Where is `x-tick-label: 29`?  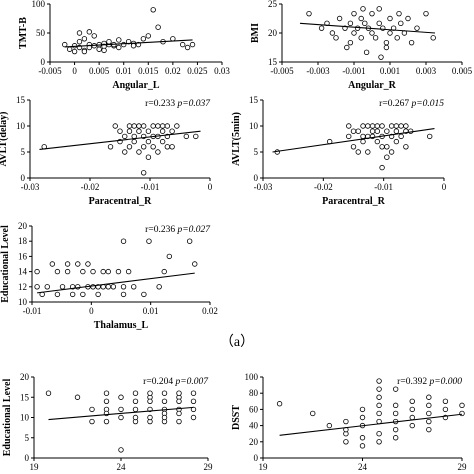
x-tick-label: 29 is located at coordinates (209, 467).